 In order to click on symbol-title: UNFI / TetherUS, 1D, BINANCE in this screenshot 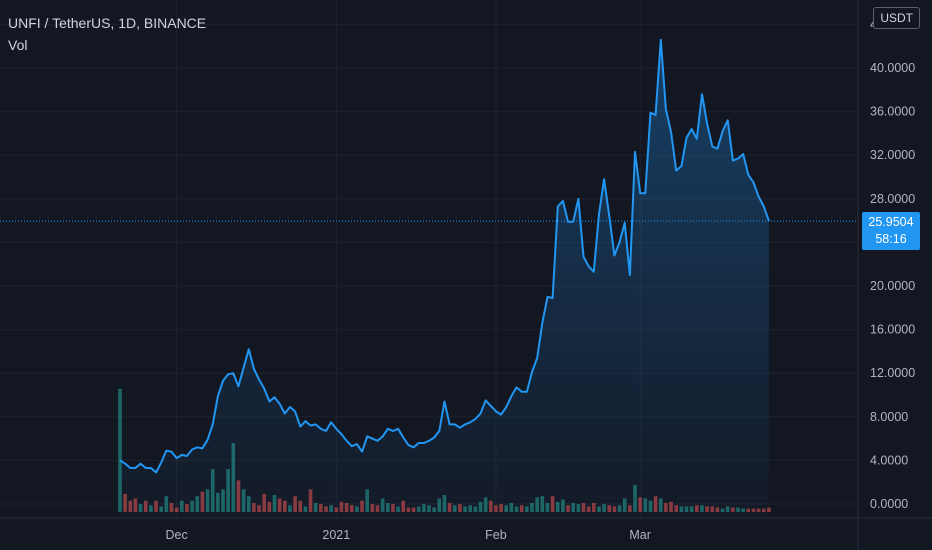, I will do `click(107, 23)`.